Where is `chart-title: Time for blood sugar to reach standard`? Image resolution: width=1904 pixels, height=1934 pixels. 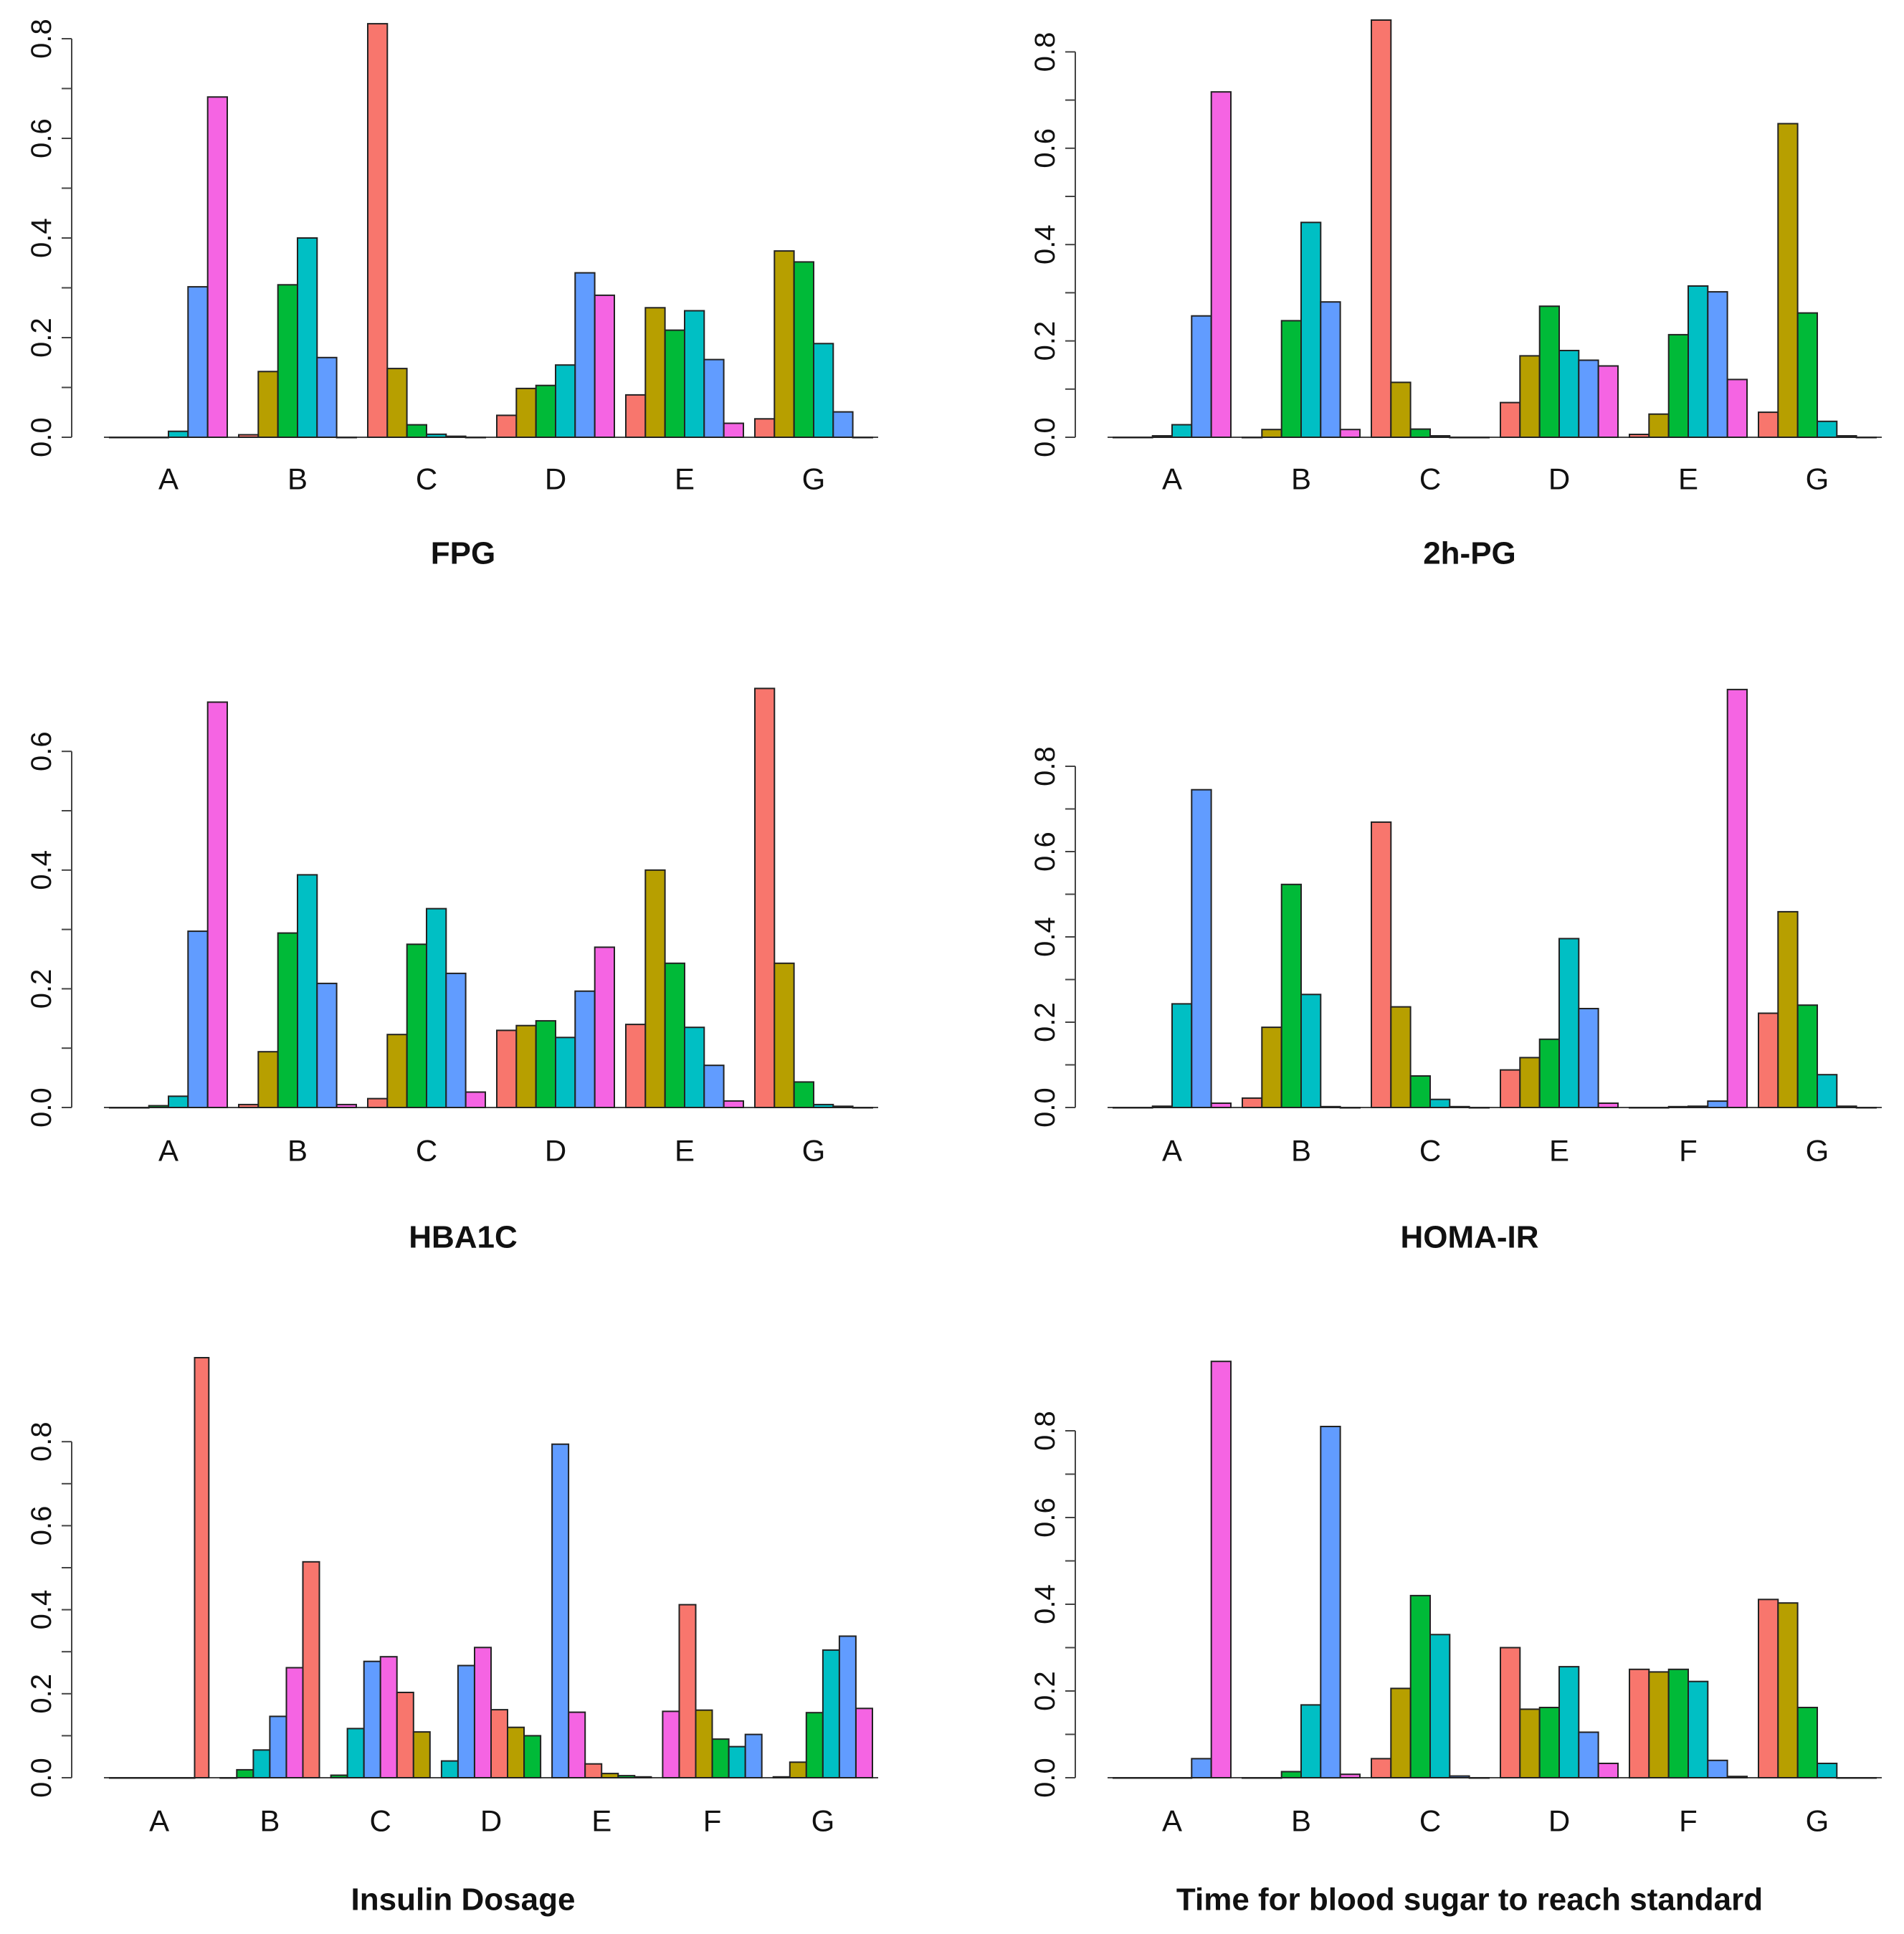
chart-title: Time for blood sugar to reach standard is located at coordinates (1469, 1900).